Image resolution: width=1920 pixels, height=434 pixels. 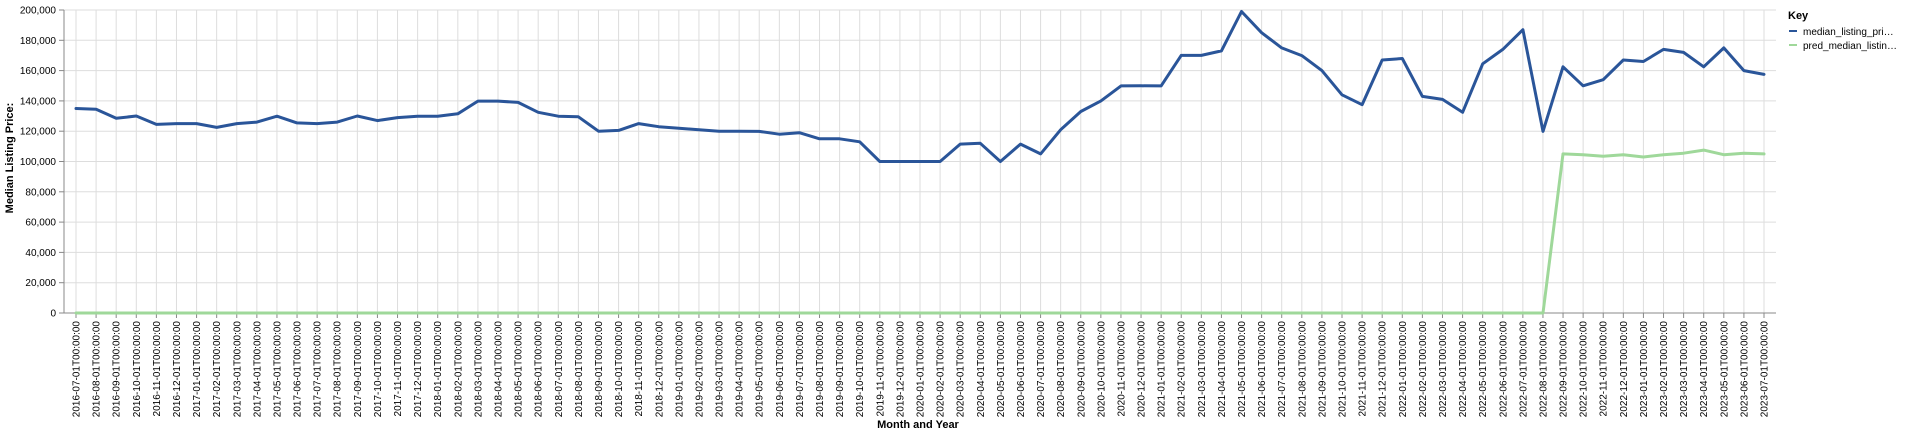 I want to click on x-tick-label: 2018-03-01T00:00:00, so click(x=478, y=369).